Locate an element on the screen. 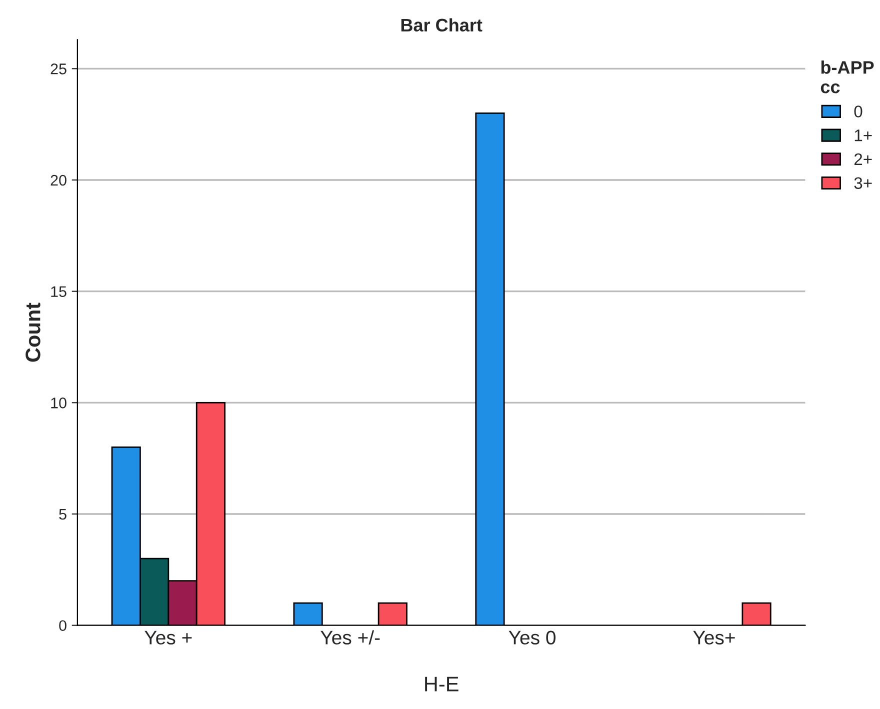 This screenshot has width=880, height=709. x-tick-label: Yes 0 is located at coordinates (532, 637).